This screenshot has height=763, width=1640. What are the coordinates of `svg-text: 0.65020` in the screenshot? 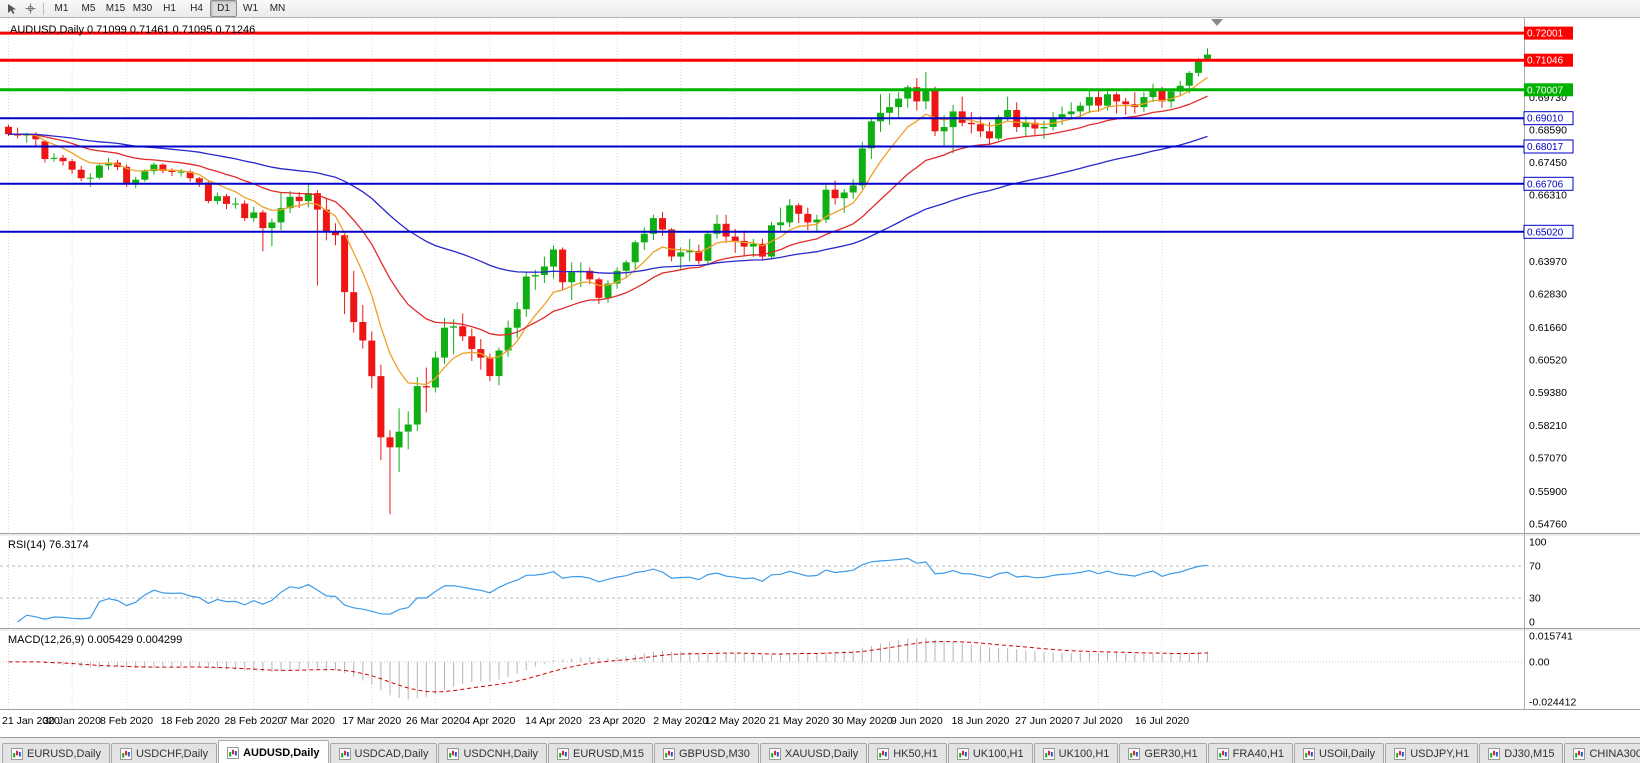 It's located at (1545, 232).